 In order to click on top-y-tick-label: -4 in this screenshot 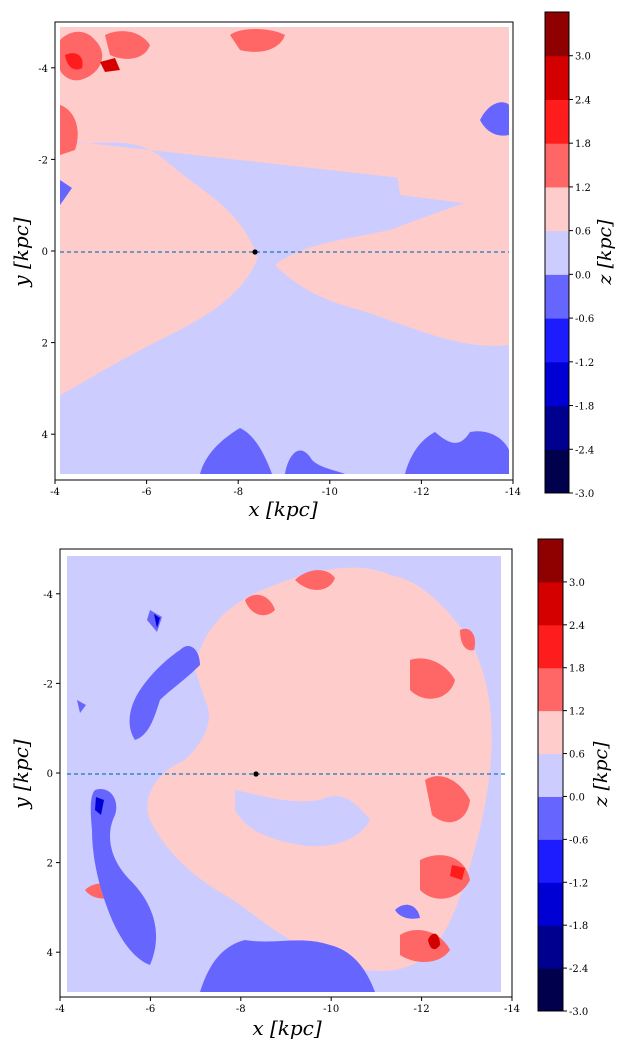, I will do `click(43, 69)`.